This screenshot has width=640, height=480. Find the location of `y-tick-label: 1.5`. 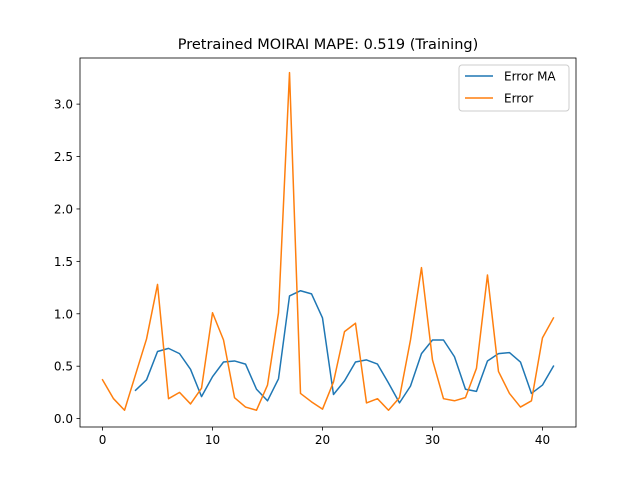

y-tick-label: 1.5 is located at coordinates (63, 262).